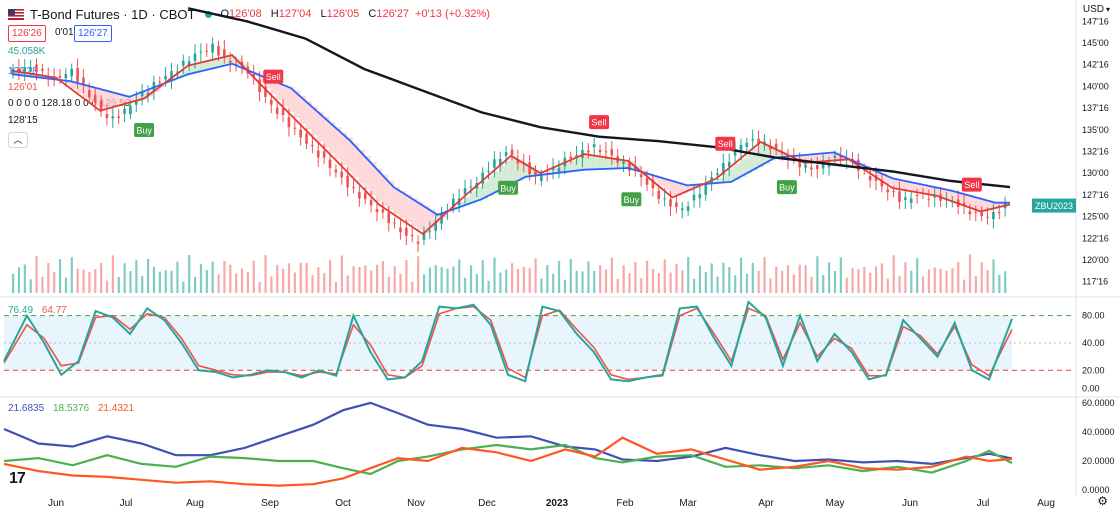 This screenshot has width=1120, height=511. What do you see at coordinates (23, 87) in the screenshot?
I see `price-tag-2: 126'01` at bounding box center [23, 87].